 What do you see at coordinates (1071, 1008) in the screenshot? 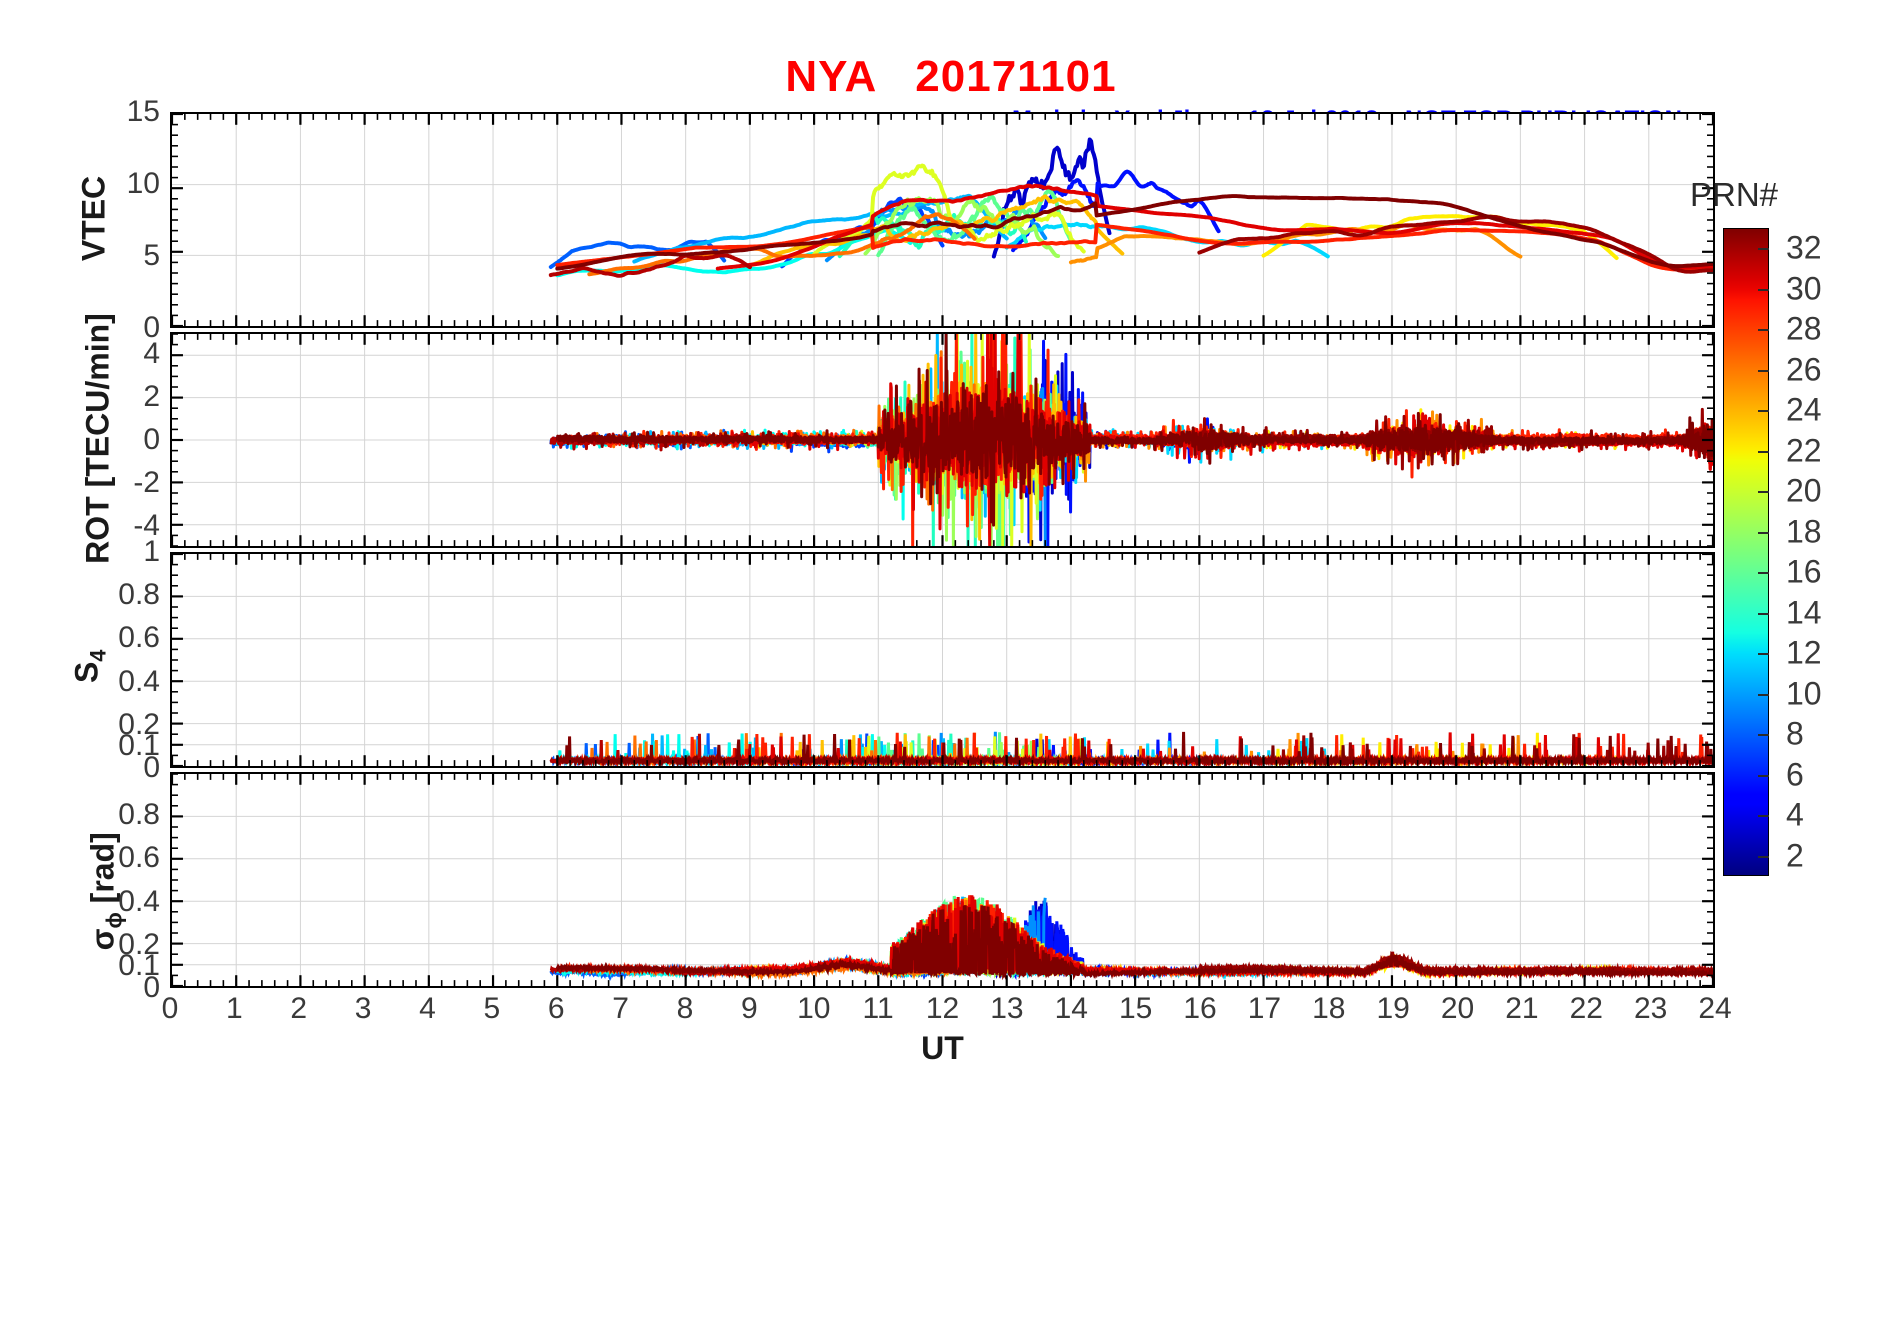
I see `x-tick-label: 14` at bounding box center [1071, 1008].